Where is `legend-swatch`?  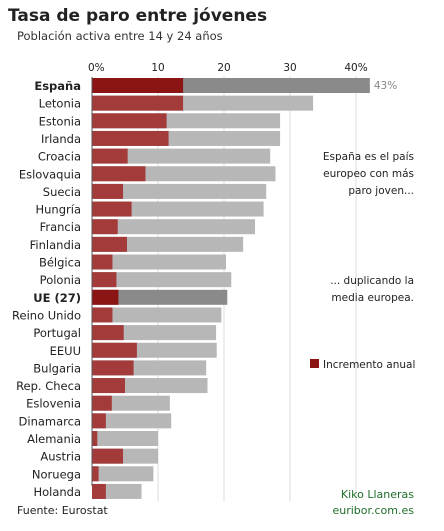 legend-swatch is located at coordinates (314, 363).